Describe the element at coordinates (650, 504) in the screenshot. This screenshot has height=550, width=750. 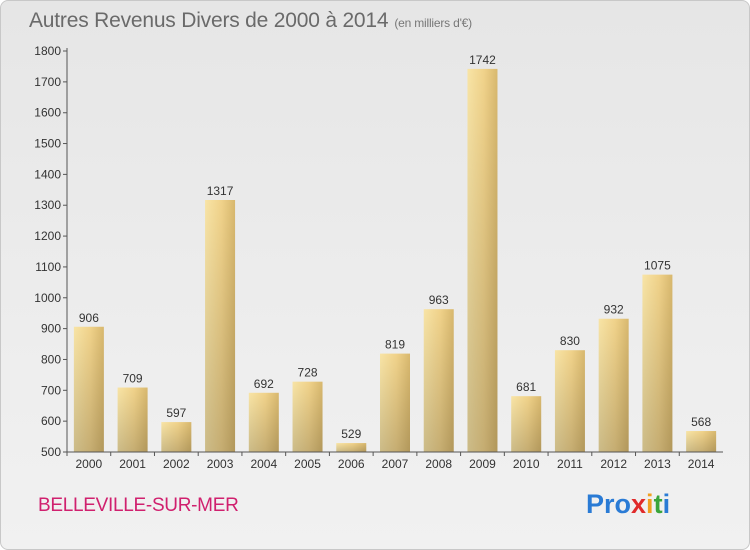
I see `logo-part-3: i` at that location.